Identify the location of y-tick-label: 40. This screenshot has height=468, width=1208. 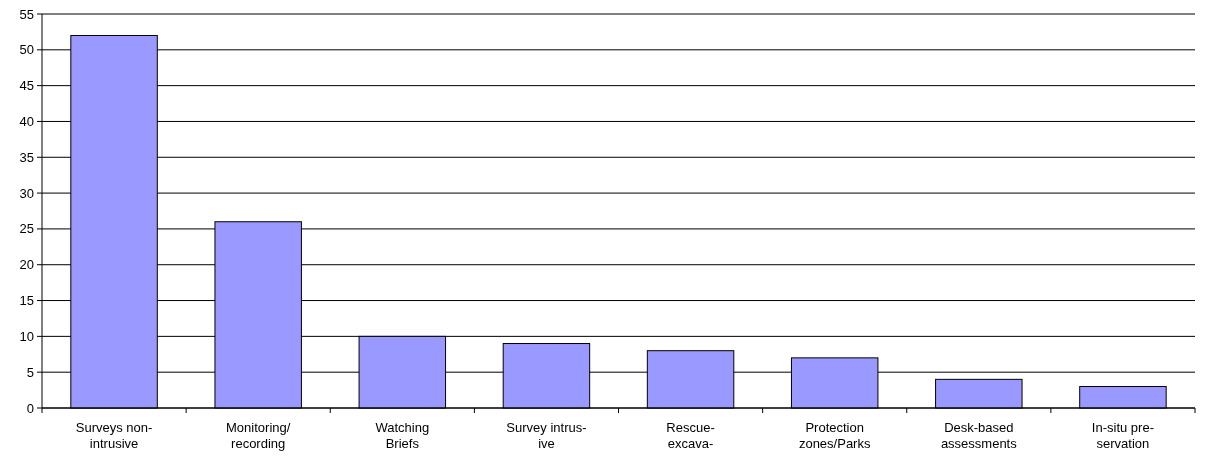
(26, 121).